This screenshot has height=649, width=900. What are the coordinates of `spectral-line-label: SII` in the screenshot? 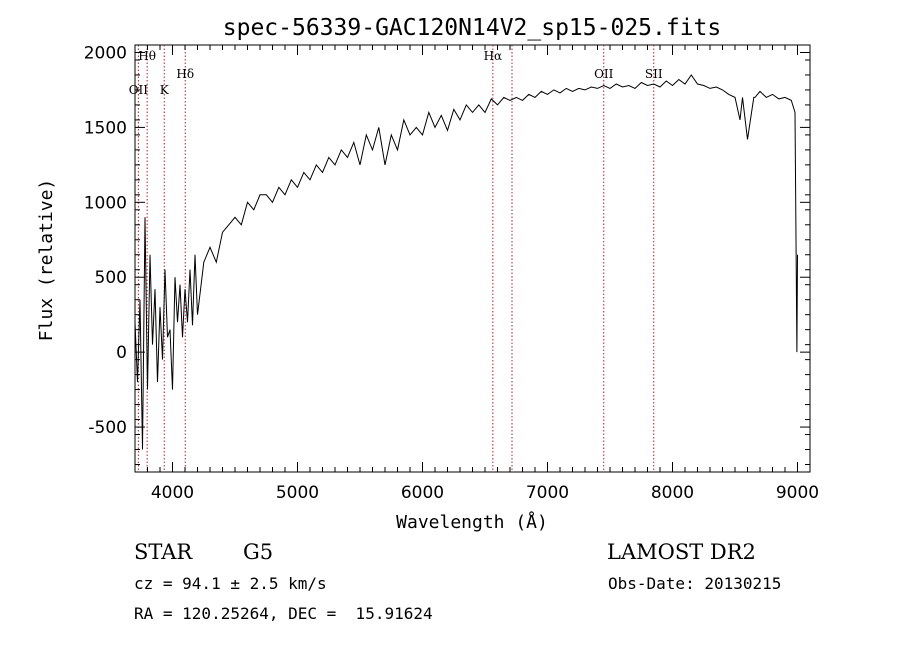 It's located at (654, 74).